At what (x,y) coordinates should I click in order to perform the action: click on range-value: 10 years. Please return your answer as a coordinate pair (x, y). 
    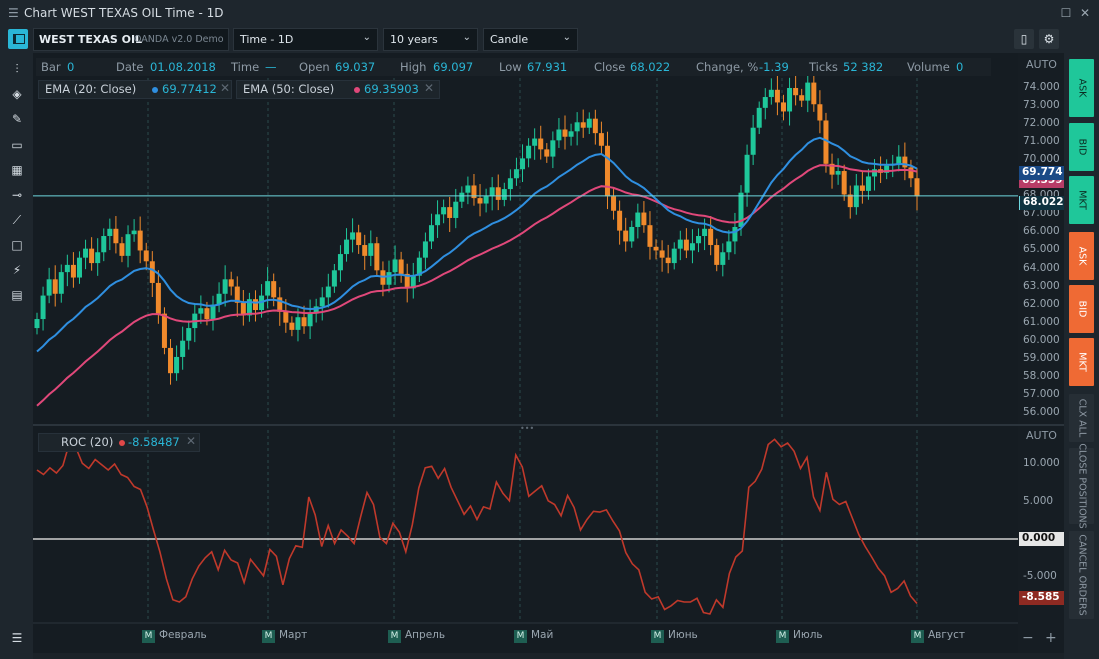
    Looking at the image, I should click on (414, 39).